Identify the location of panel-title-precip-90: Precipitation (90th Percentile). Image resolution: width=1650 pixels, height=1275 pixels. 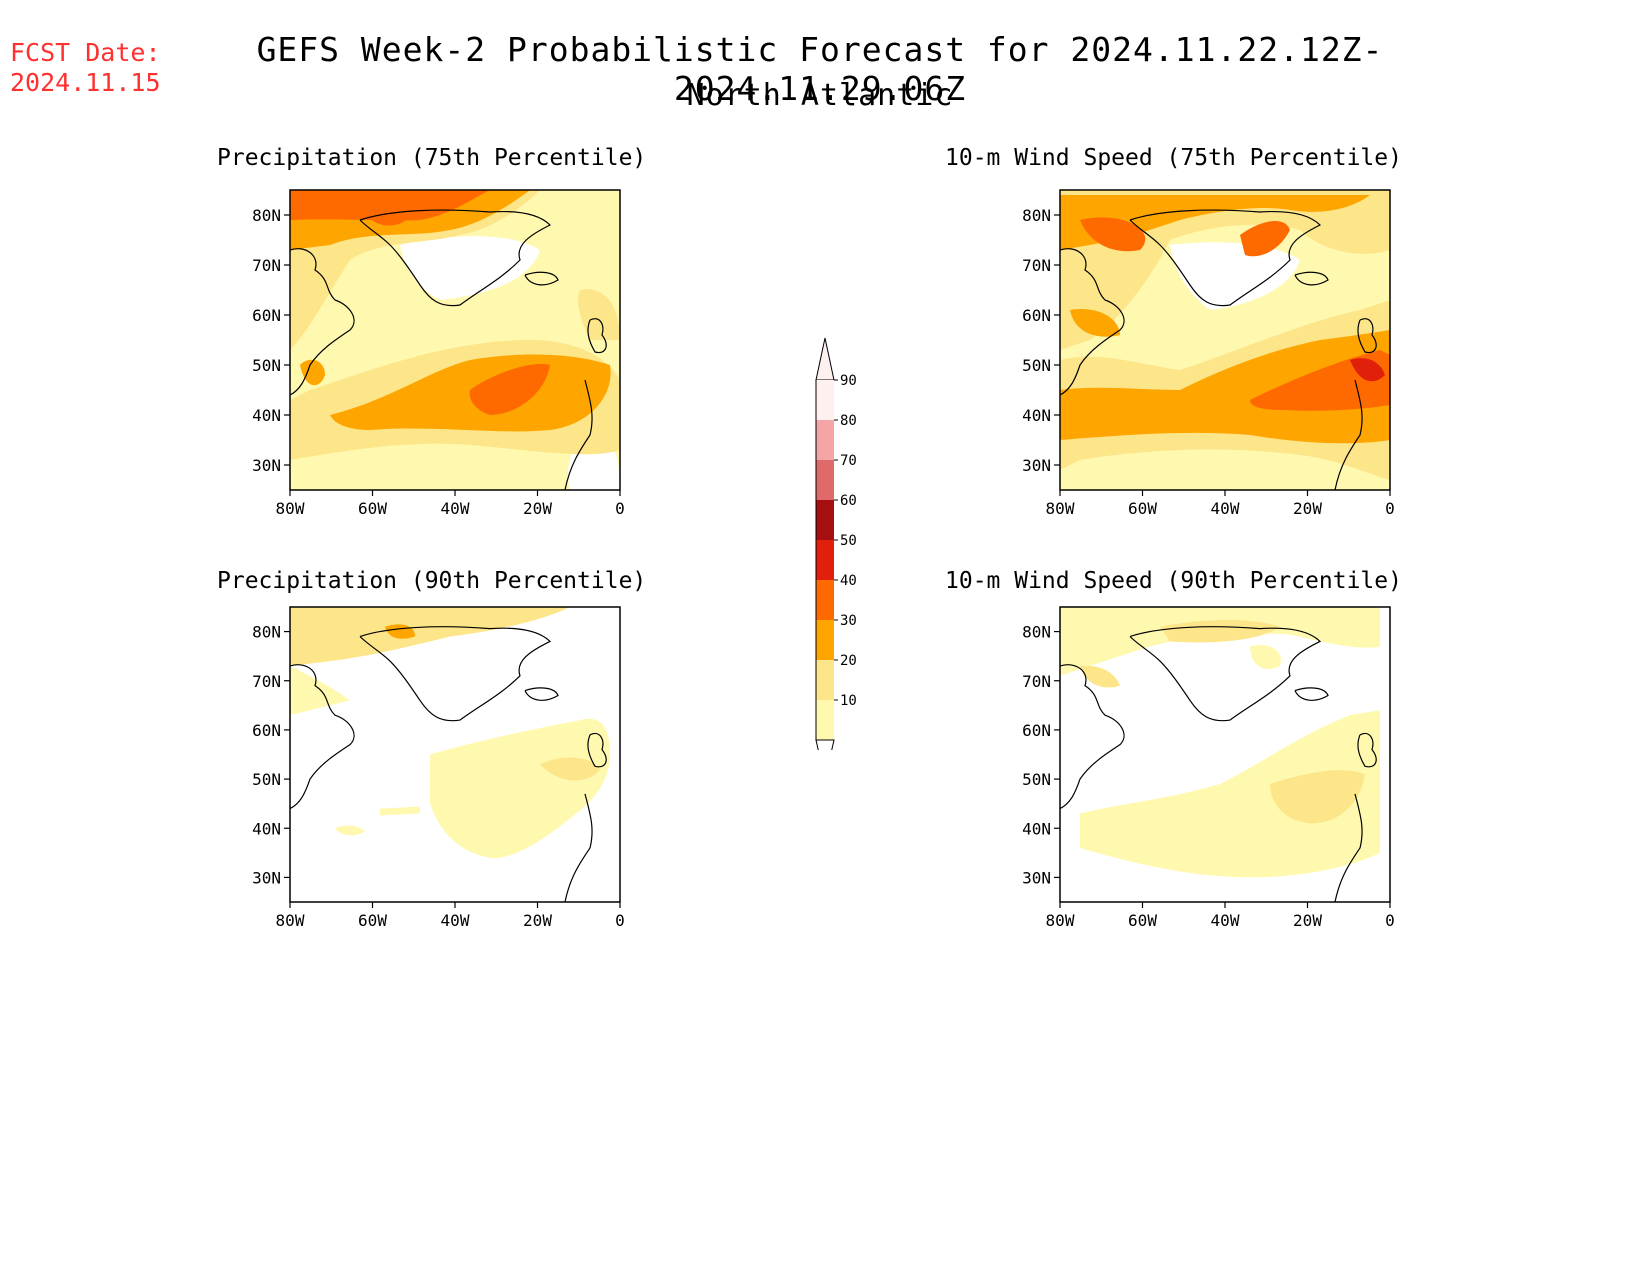
(432, 581).